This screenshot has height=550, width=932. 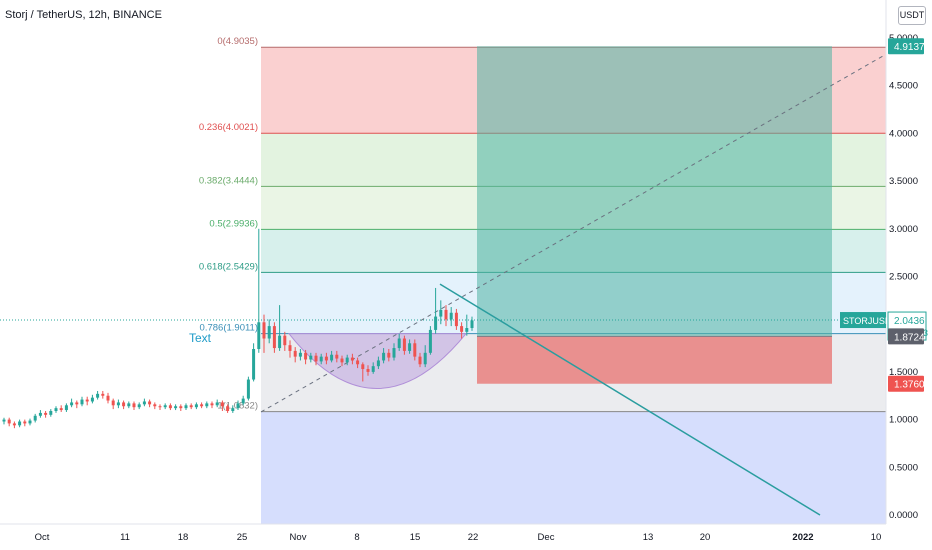 What do you see at coordinates (228, 266) in the screenshot?
I see `fib-label-4: 0.618(2.5429)` at bounding box center [228, 266].